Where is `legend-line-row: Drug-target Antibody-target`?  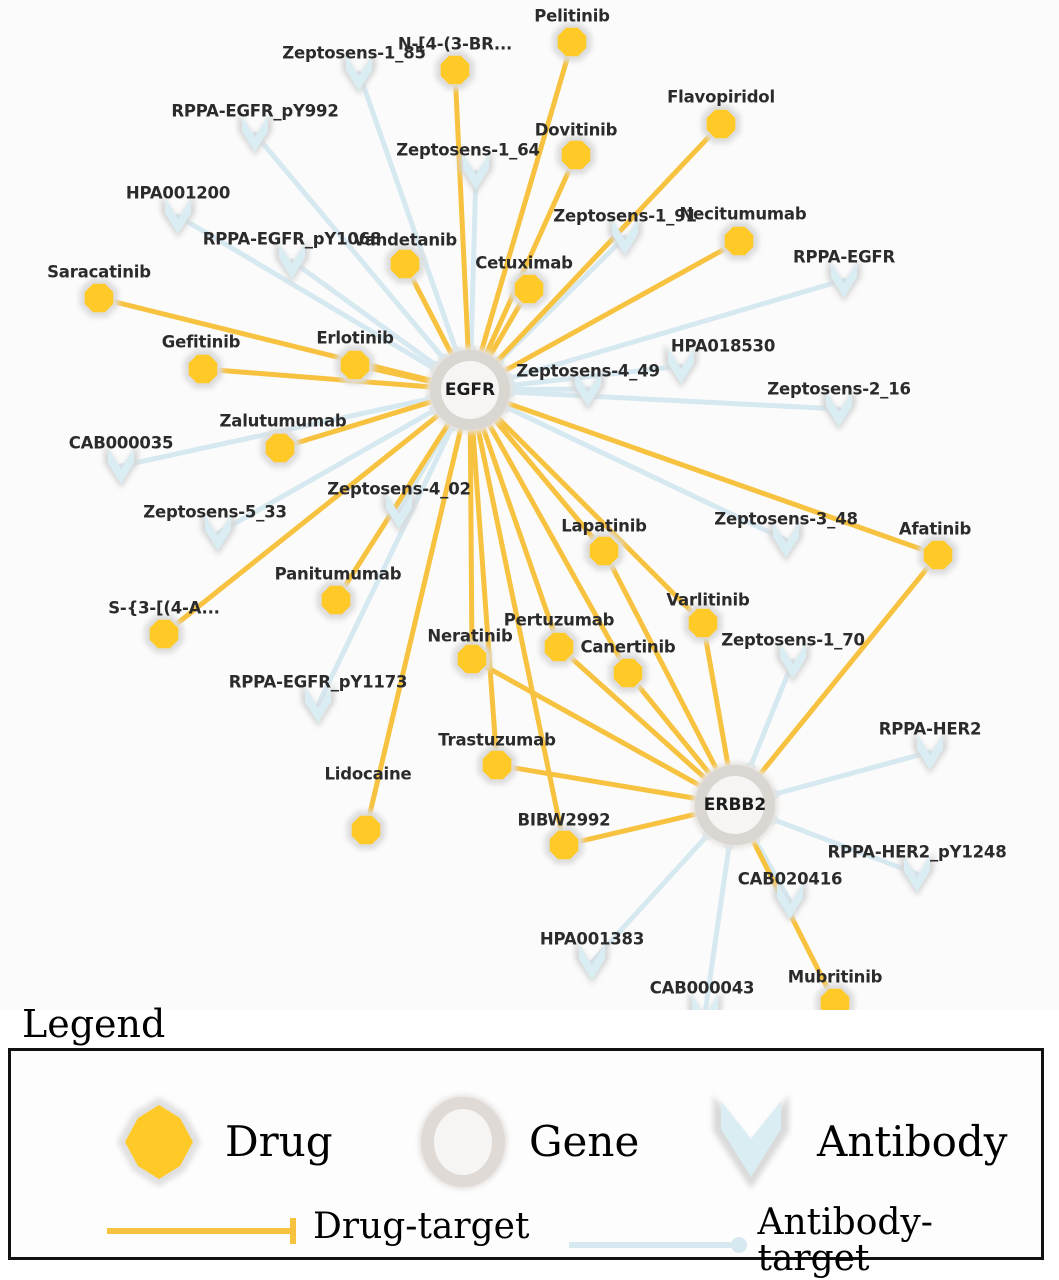 legend-line-row: Drug-target Antibody-target is located at coordinates (526, 1239).